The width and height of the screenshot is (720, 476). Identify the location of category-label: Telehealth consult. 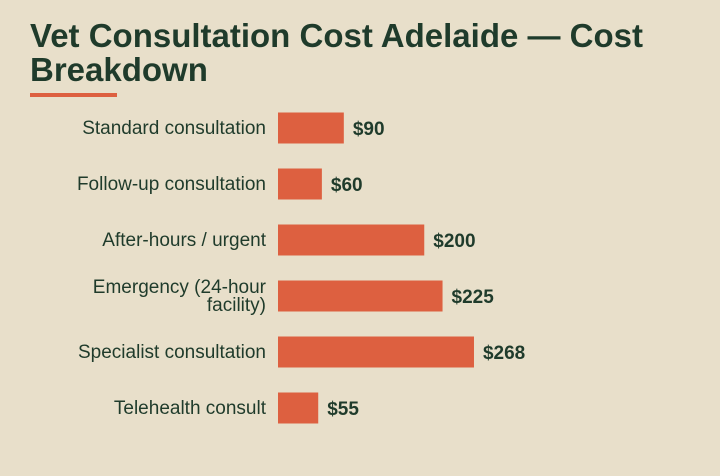
(190, 408).